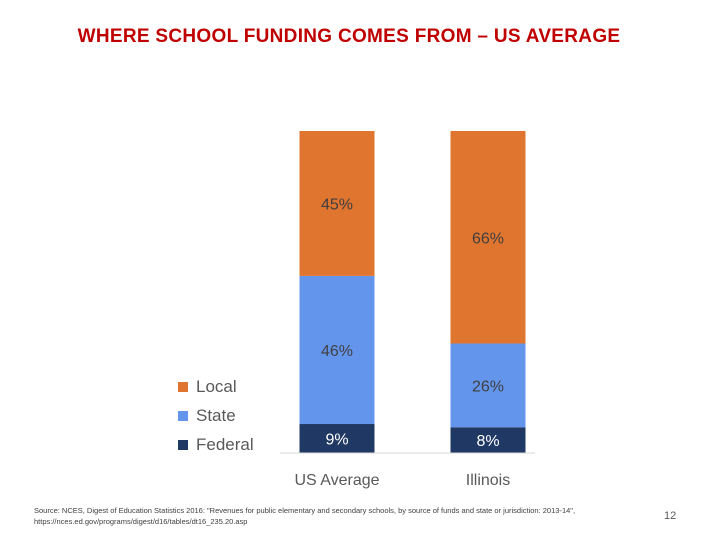 The height and width of the screenshot is (540, 720). What do you see at coordinates (225, 444) in the screenshot?
I see `legend-label-federal: Federal` at bounding box center [225, 444].